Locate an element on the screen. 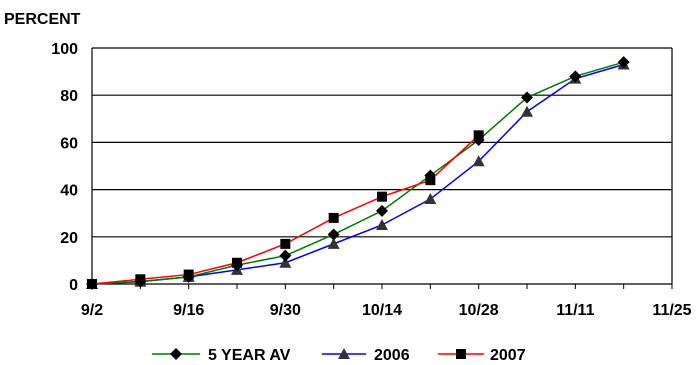 Image resolution: width=699 pixels, height=365 pixels. legend-item-5-year-av: 5 YEAR AV is located at coordinates (221, 355).